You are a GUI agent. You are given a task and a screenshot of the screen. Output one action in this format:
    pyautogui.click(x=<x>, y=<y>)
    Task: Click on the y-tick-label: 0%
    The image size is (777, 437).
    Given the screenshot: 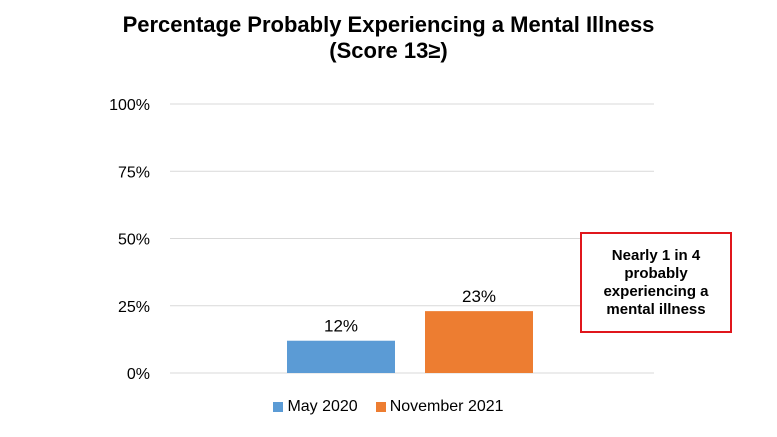 What is the action you would take?
    pyautogui.click(x=138, y=374)
    